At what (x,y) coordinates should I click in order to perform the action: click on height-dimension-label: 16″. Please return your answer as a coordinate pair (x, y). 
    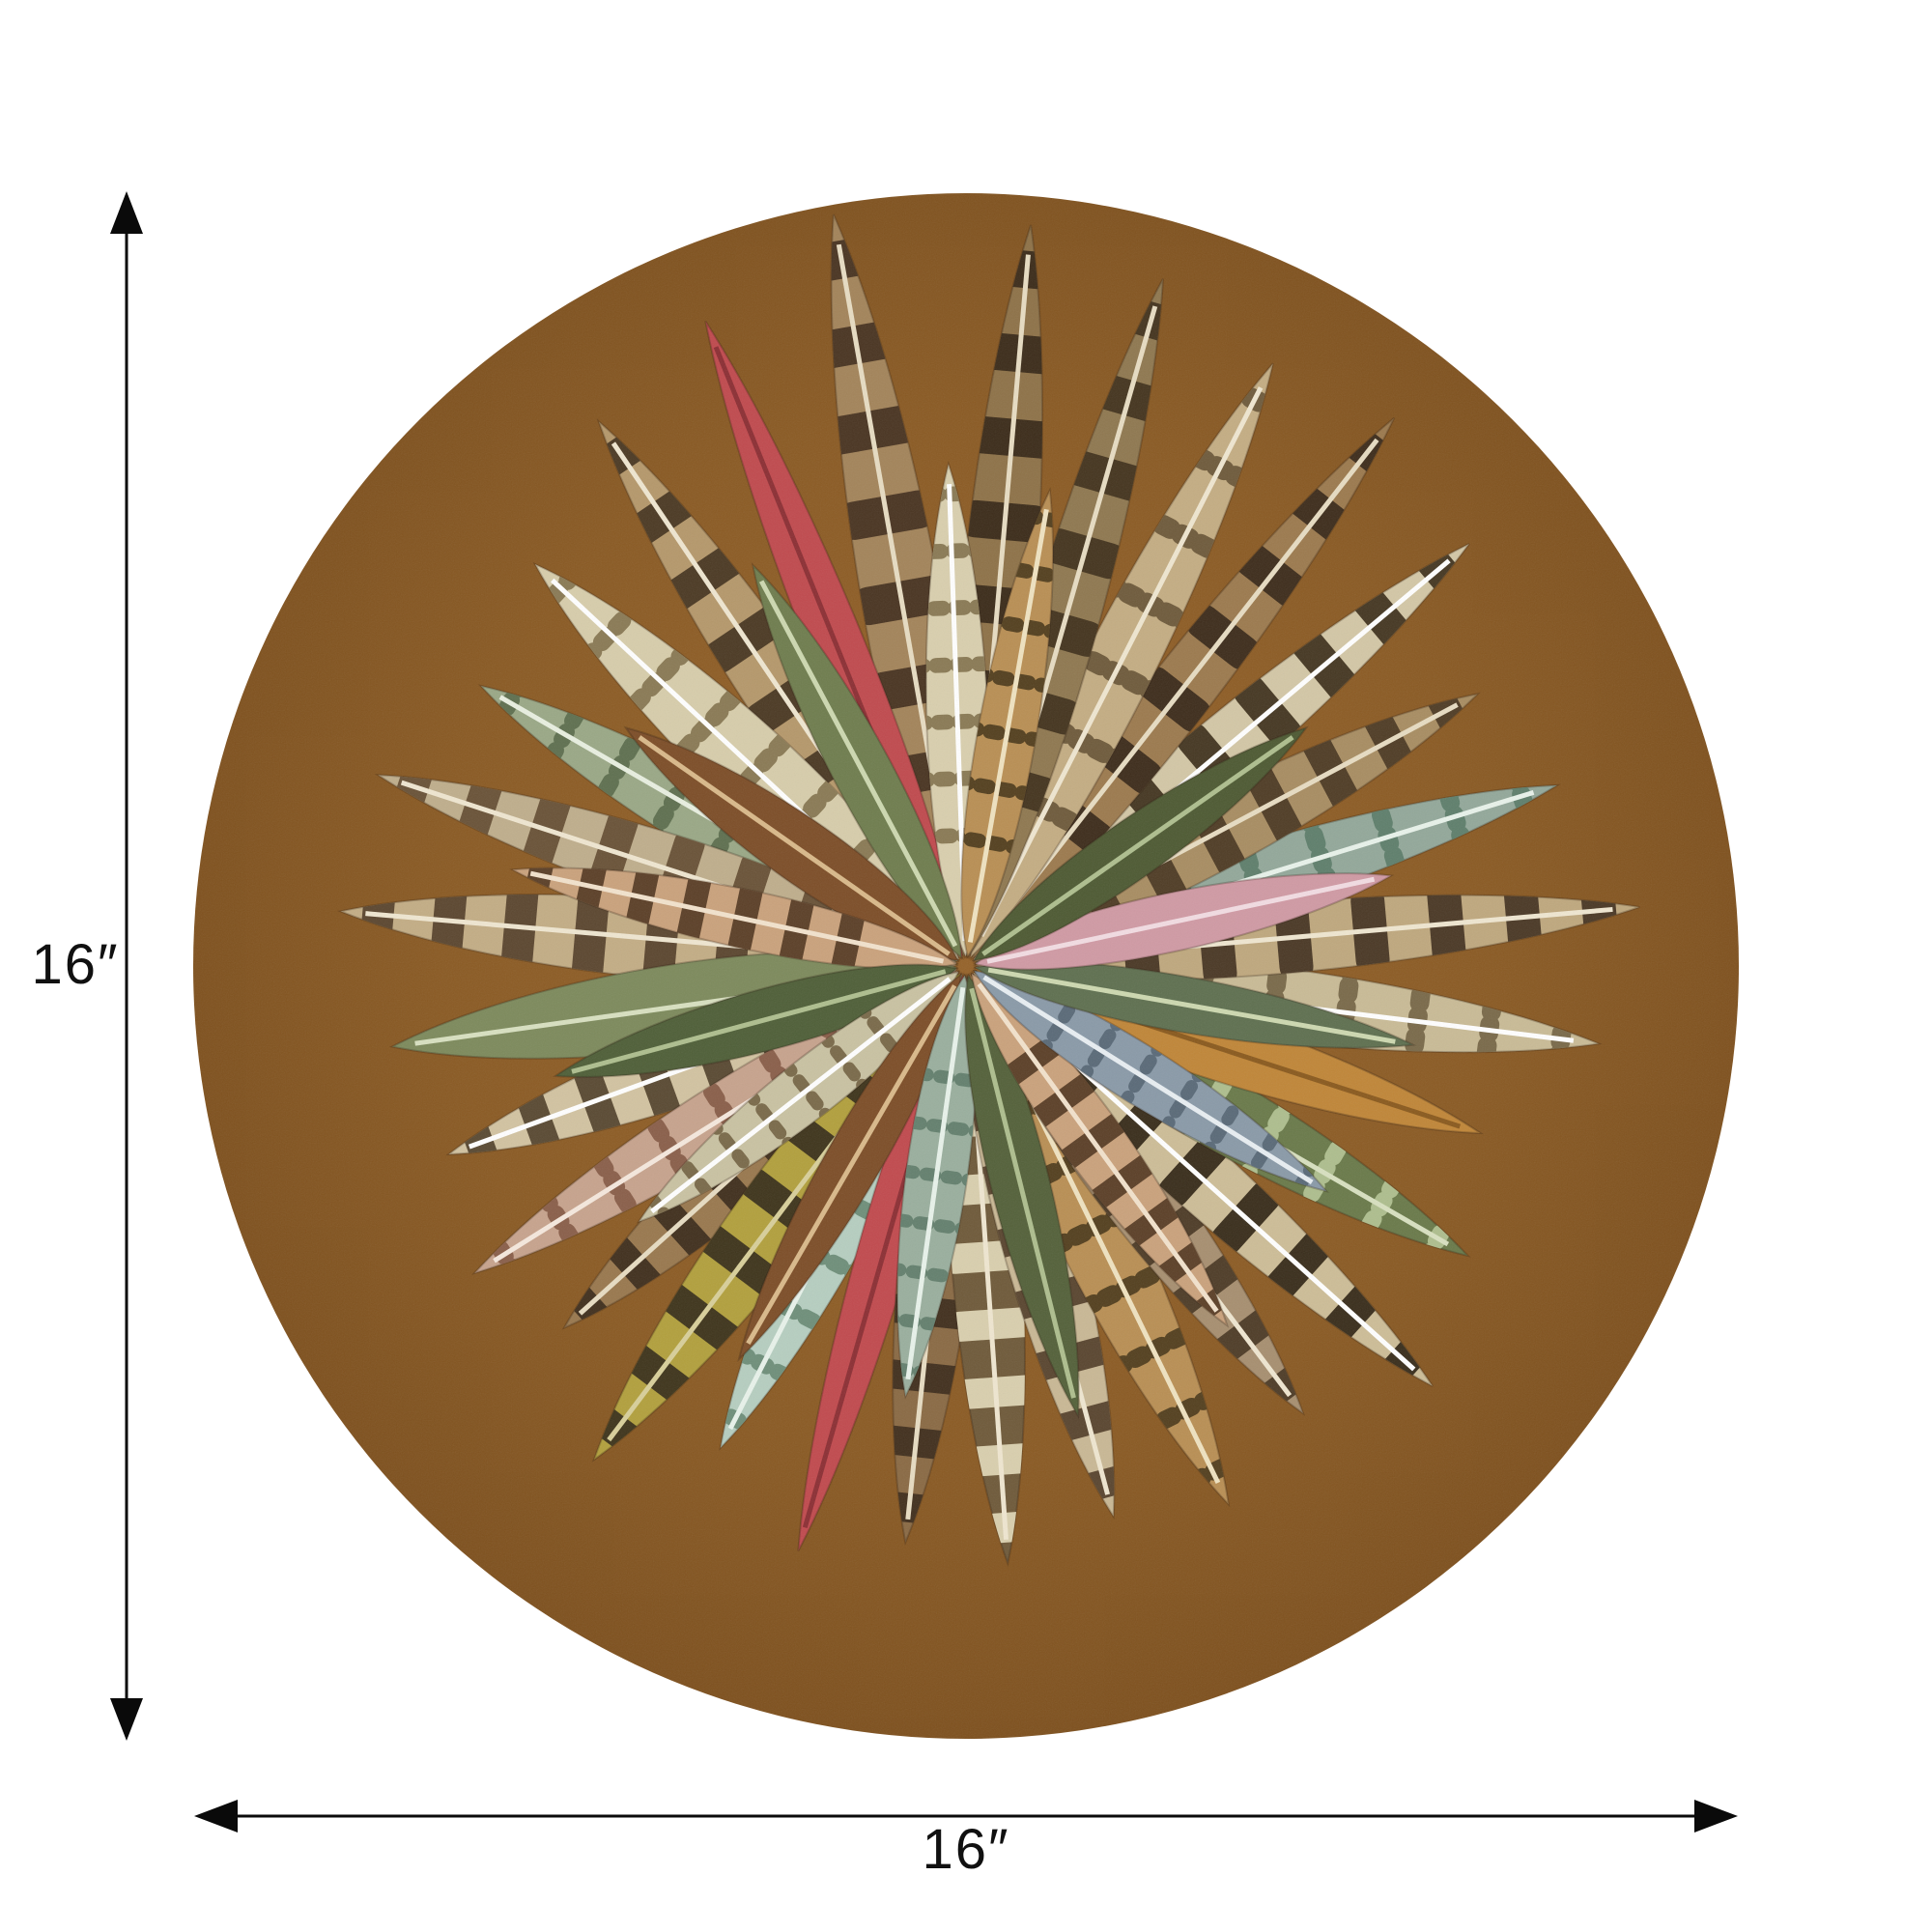
    Looking at the image, I should click on (75, 964).